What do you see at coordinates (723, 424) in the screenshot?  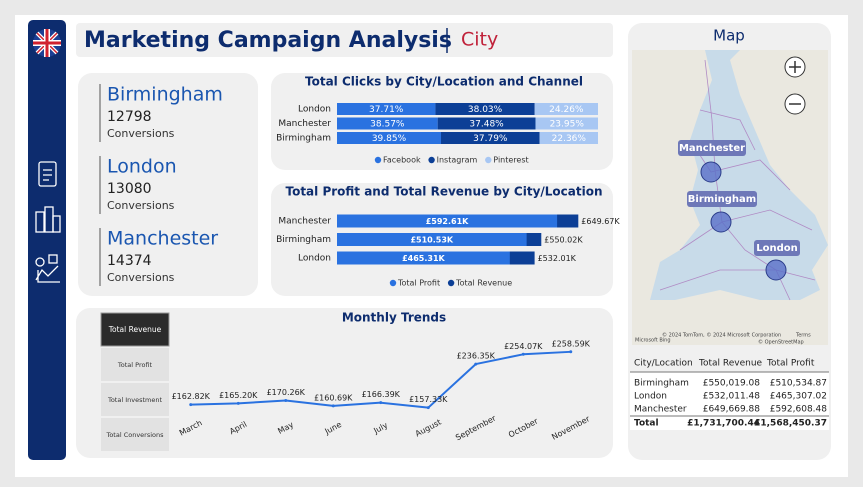 I see `table-total: £1,731,700.44` at bounding box center [723, 424].